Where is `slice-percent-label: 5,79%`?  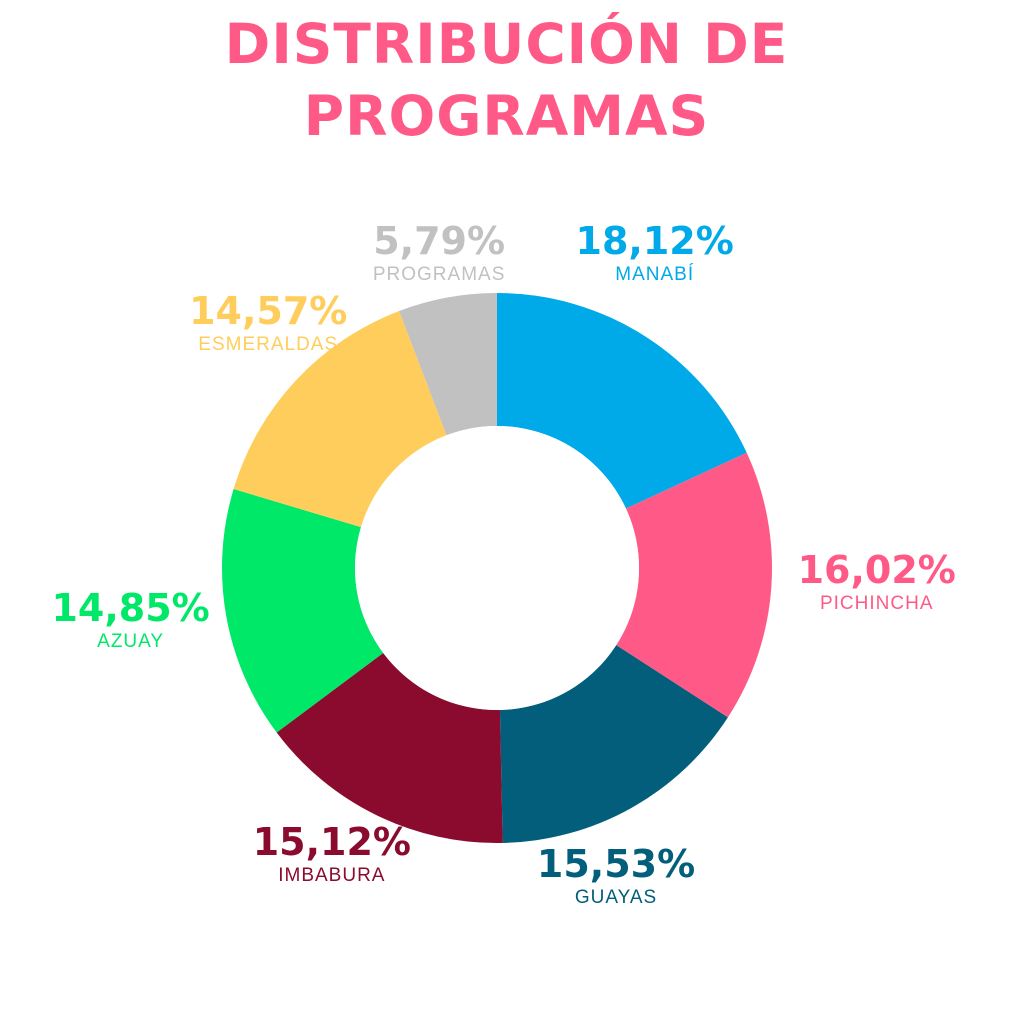 slice-percent-label: 5,79% is located at coordinates (439, 241).